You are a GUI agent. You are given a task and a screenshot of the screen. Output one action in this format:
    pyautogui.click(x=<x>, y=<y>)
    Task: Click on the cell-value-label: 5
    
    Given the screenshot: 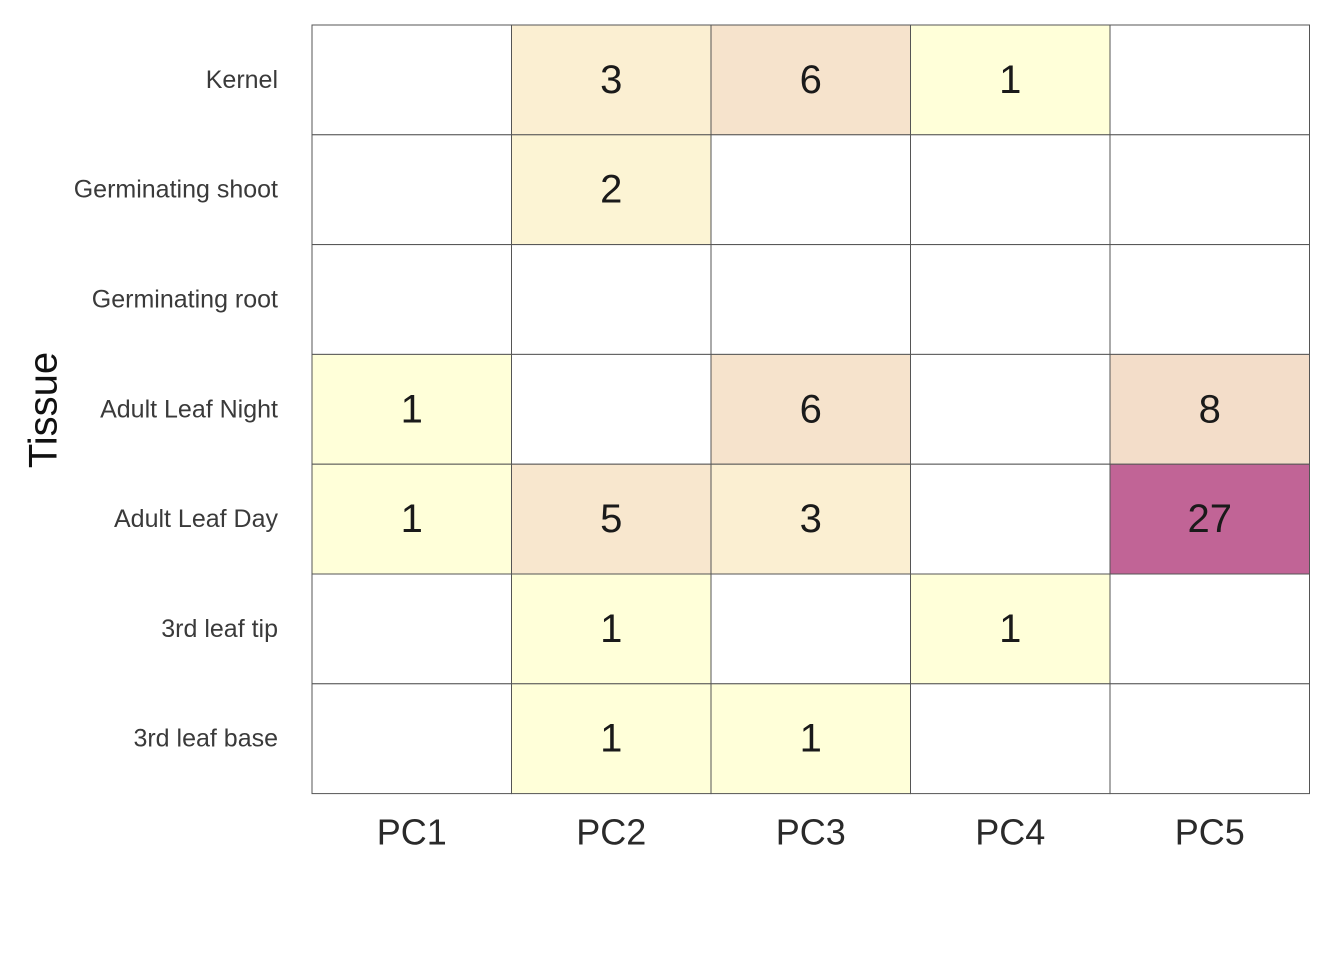 What is the action you would take?
    pyautogui.click(x=611, y=519)
    